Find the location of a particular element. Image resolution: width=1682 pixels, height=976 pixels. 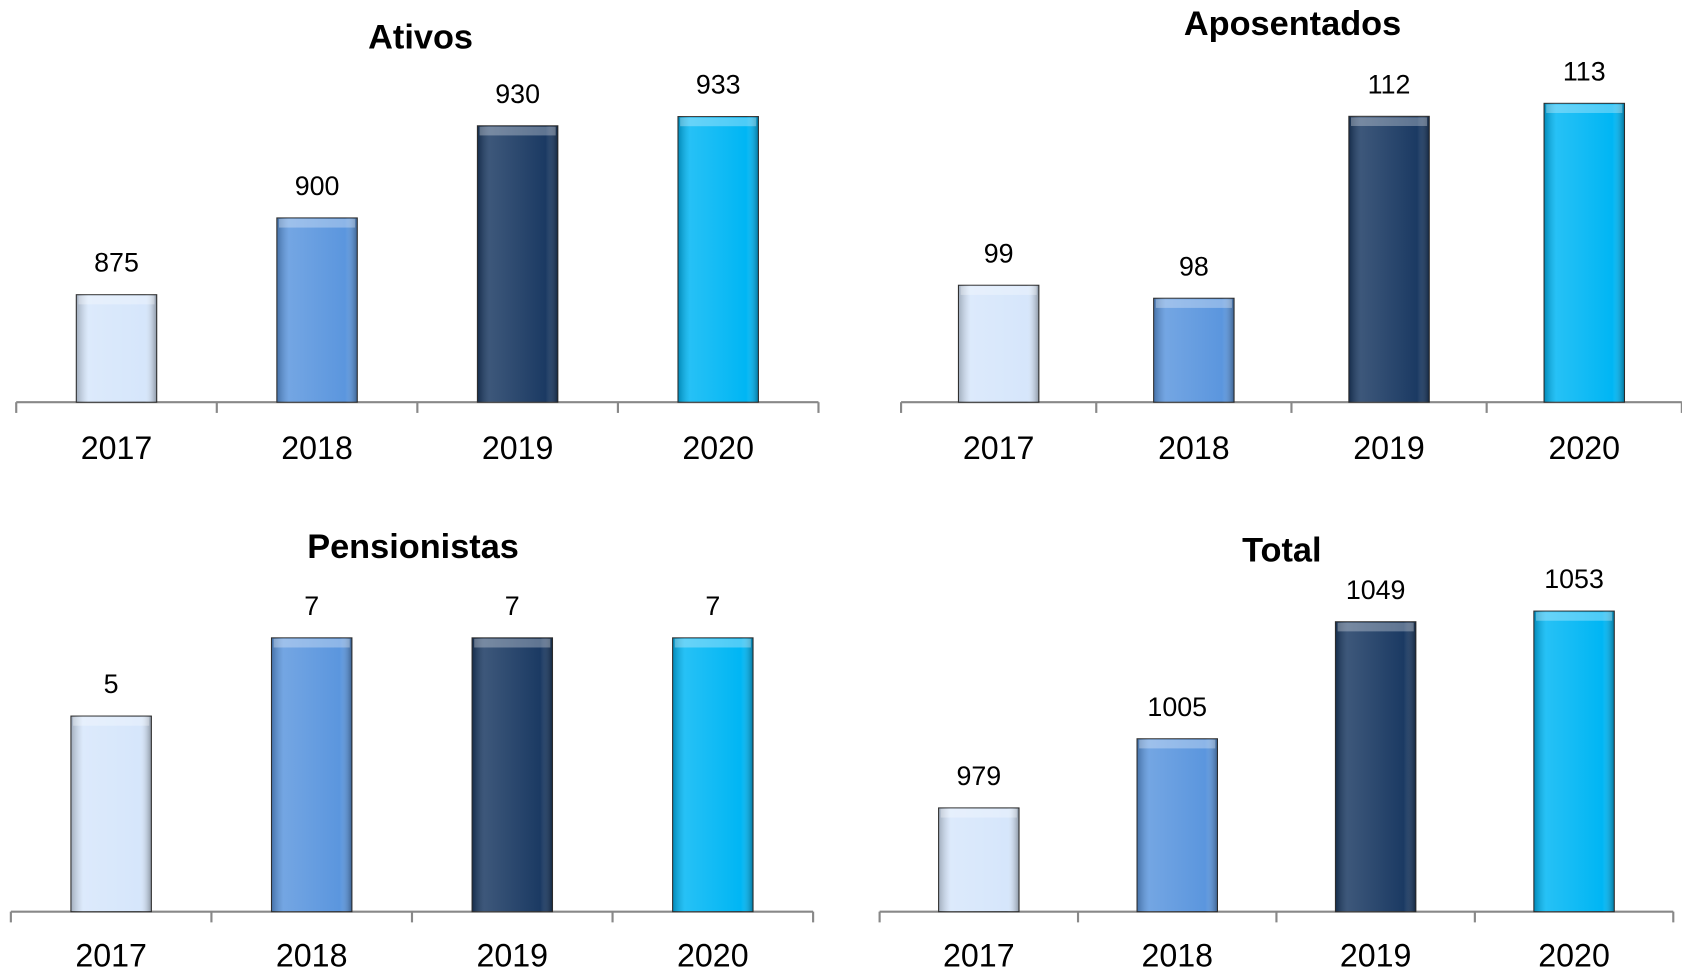

value-label: 1005 is located at coordinates (1177, 707).